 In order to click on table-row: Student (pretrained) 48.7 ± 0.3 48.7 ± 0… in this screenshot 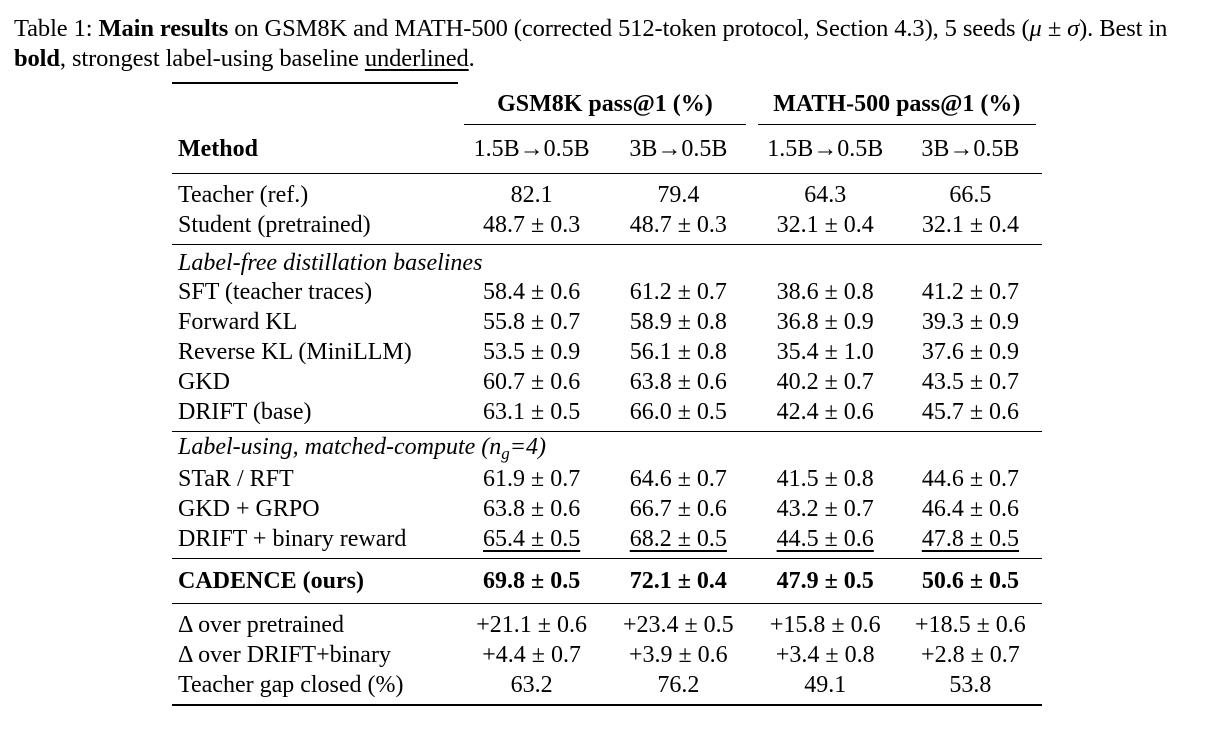, I will do `click(607, 227)`.